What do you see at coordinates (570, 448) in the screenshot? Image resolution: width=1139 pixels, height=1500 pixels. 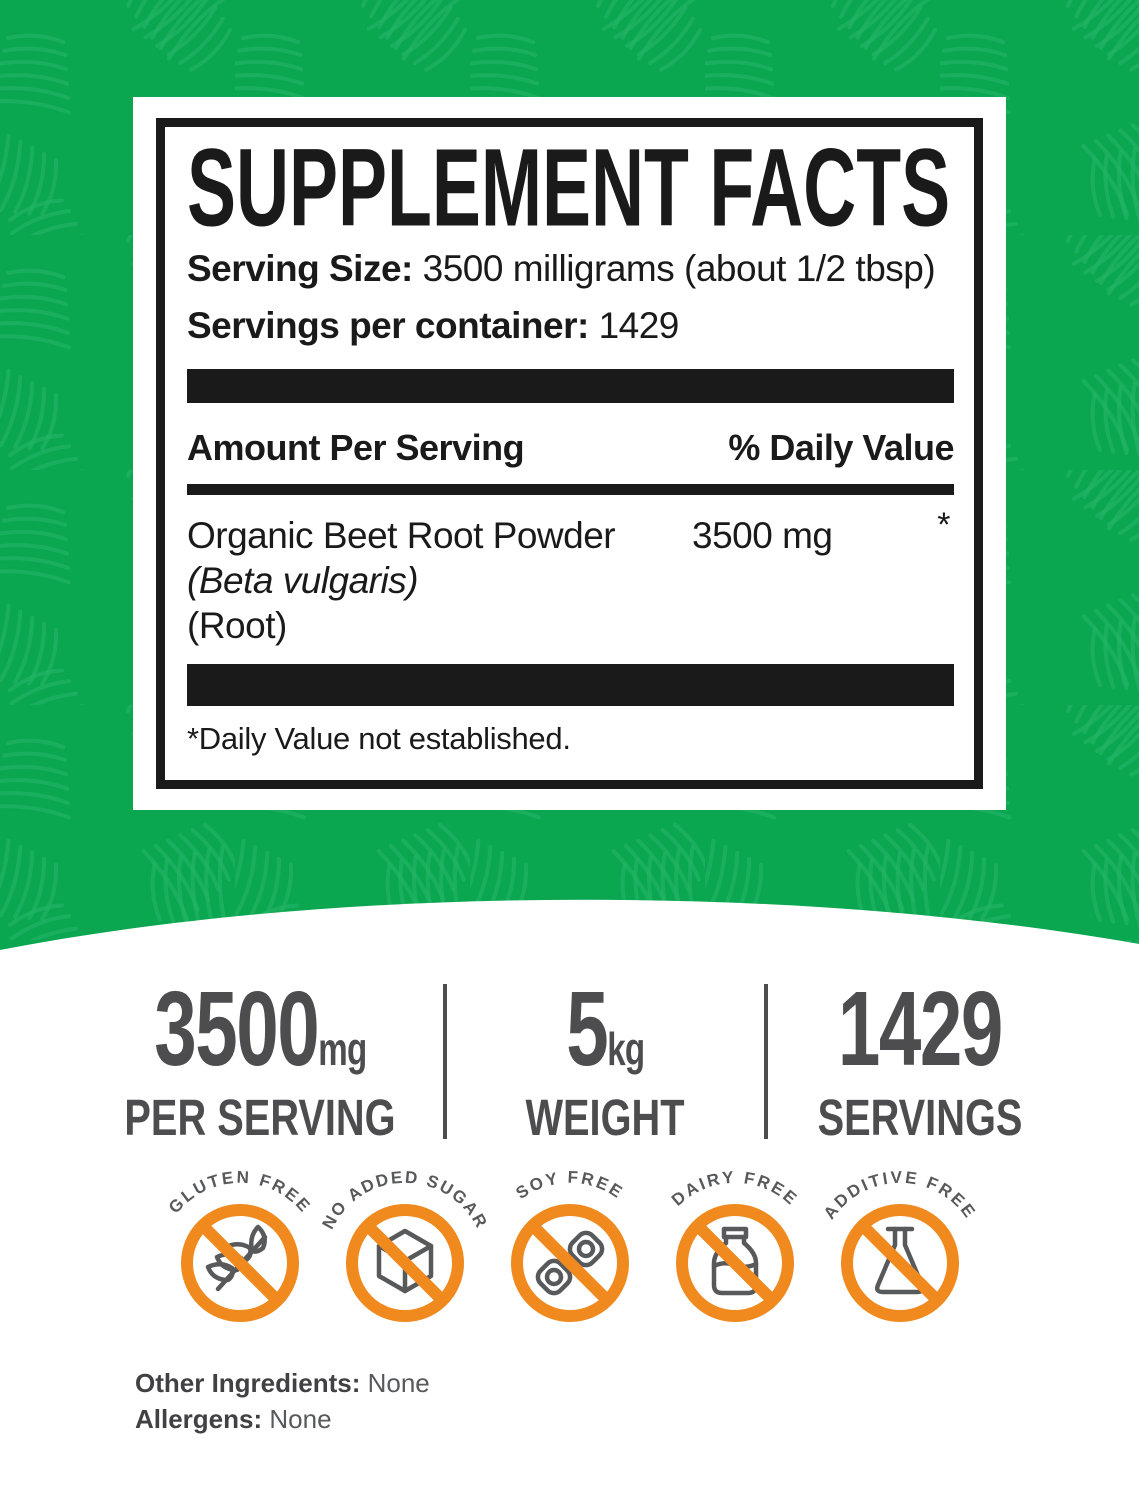 I see `table-header-row: Amount Per Serving % Daily Value` at bounding box center [570, 448].